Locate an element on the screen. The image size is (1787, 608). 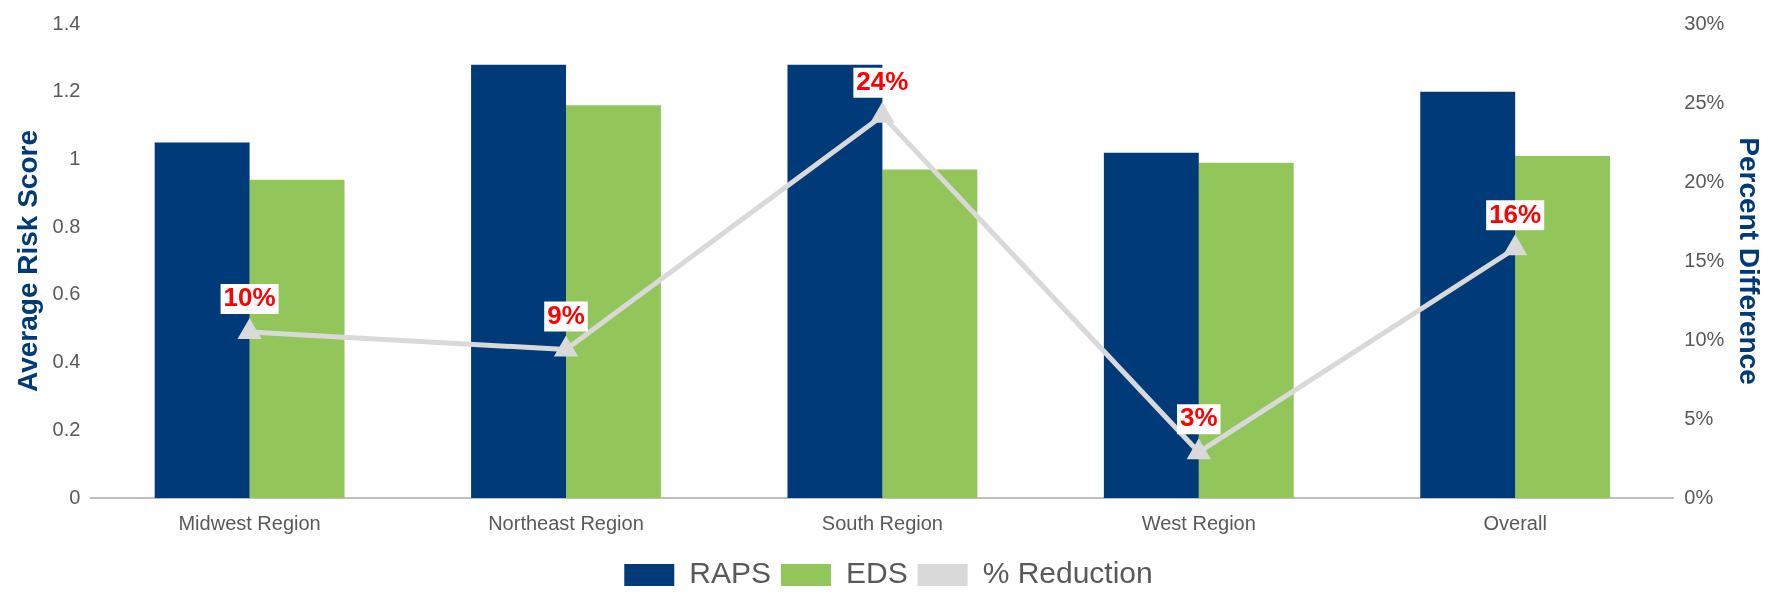
x-tick-label: Midwest Region is located at coordinates (249, 522).